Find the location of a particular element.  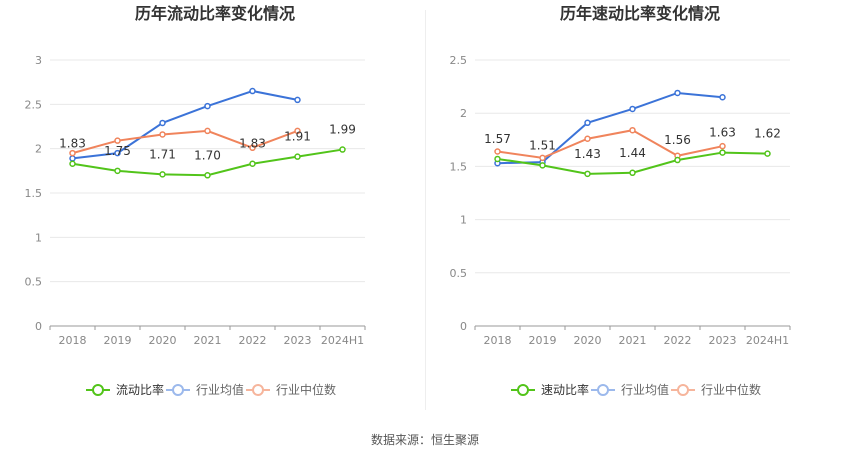

legend-label: 行业中位数 is located at coordinates (306, 389).